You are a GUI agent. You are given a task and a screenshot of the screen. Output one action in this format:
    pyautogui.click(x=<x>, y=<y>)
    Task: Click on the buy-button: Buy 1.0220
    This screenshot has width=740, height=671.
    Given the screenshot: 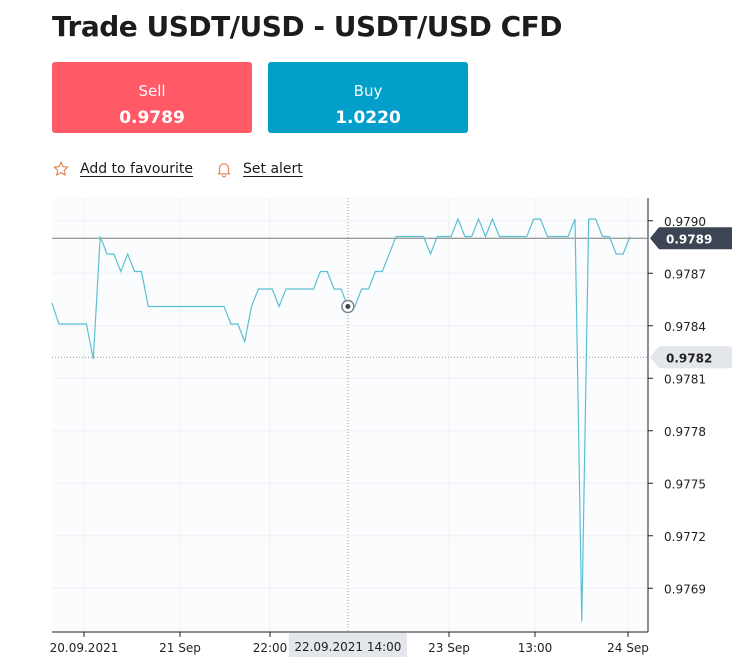 What is the action you would take?
    pyautogui.click(x=368, y=97)
    